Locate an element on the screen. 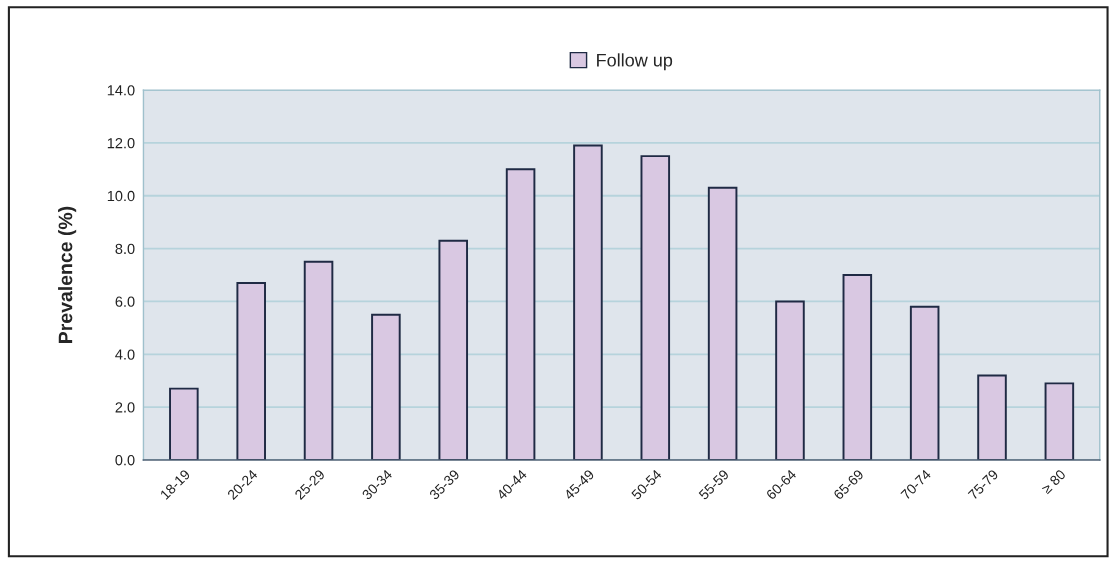  x-tick-label: ≥ 80 is located at coordinates (1053, 481).